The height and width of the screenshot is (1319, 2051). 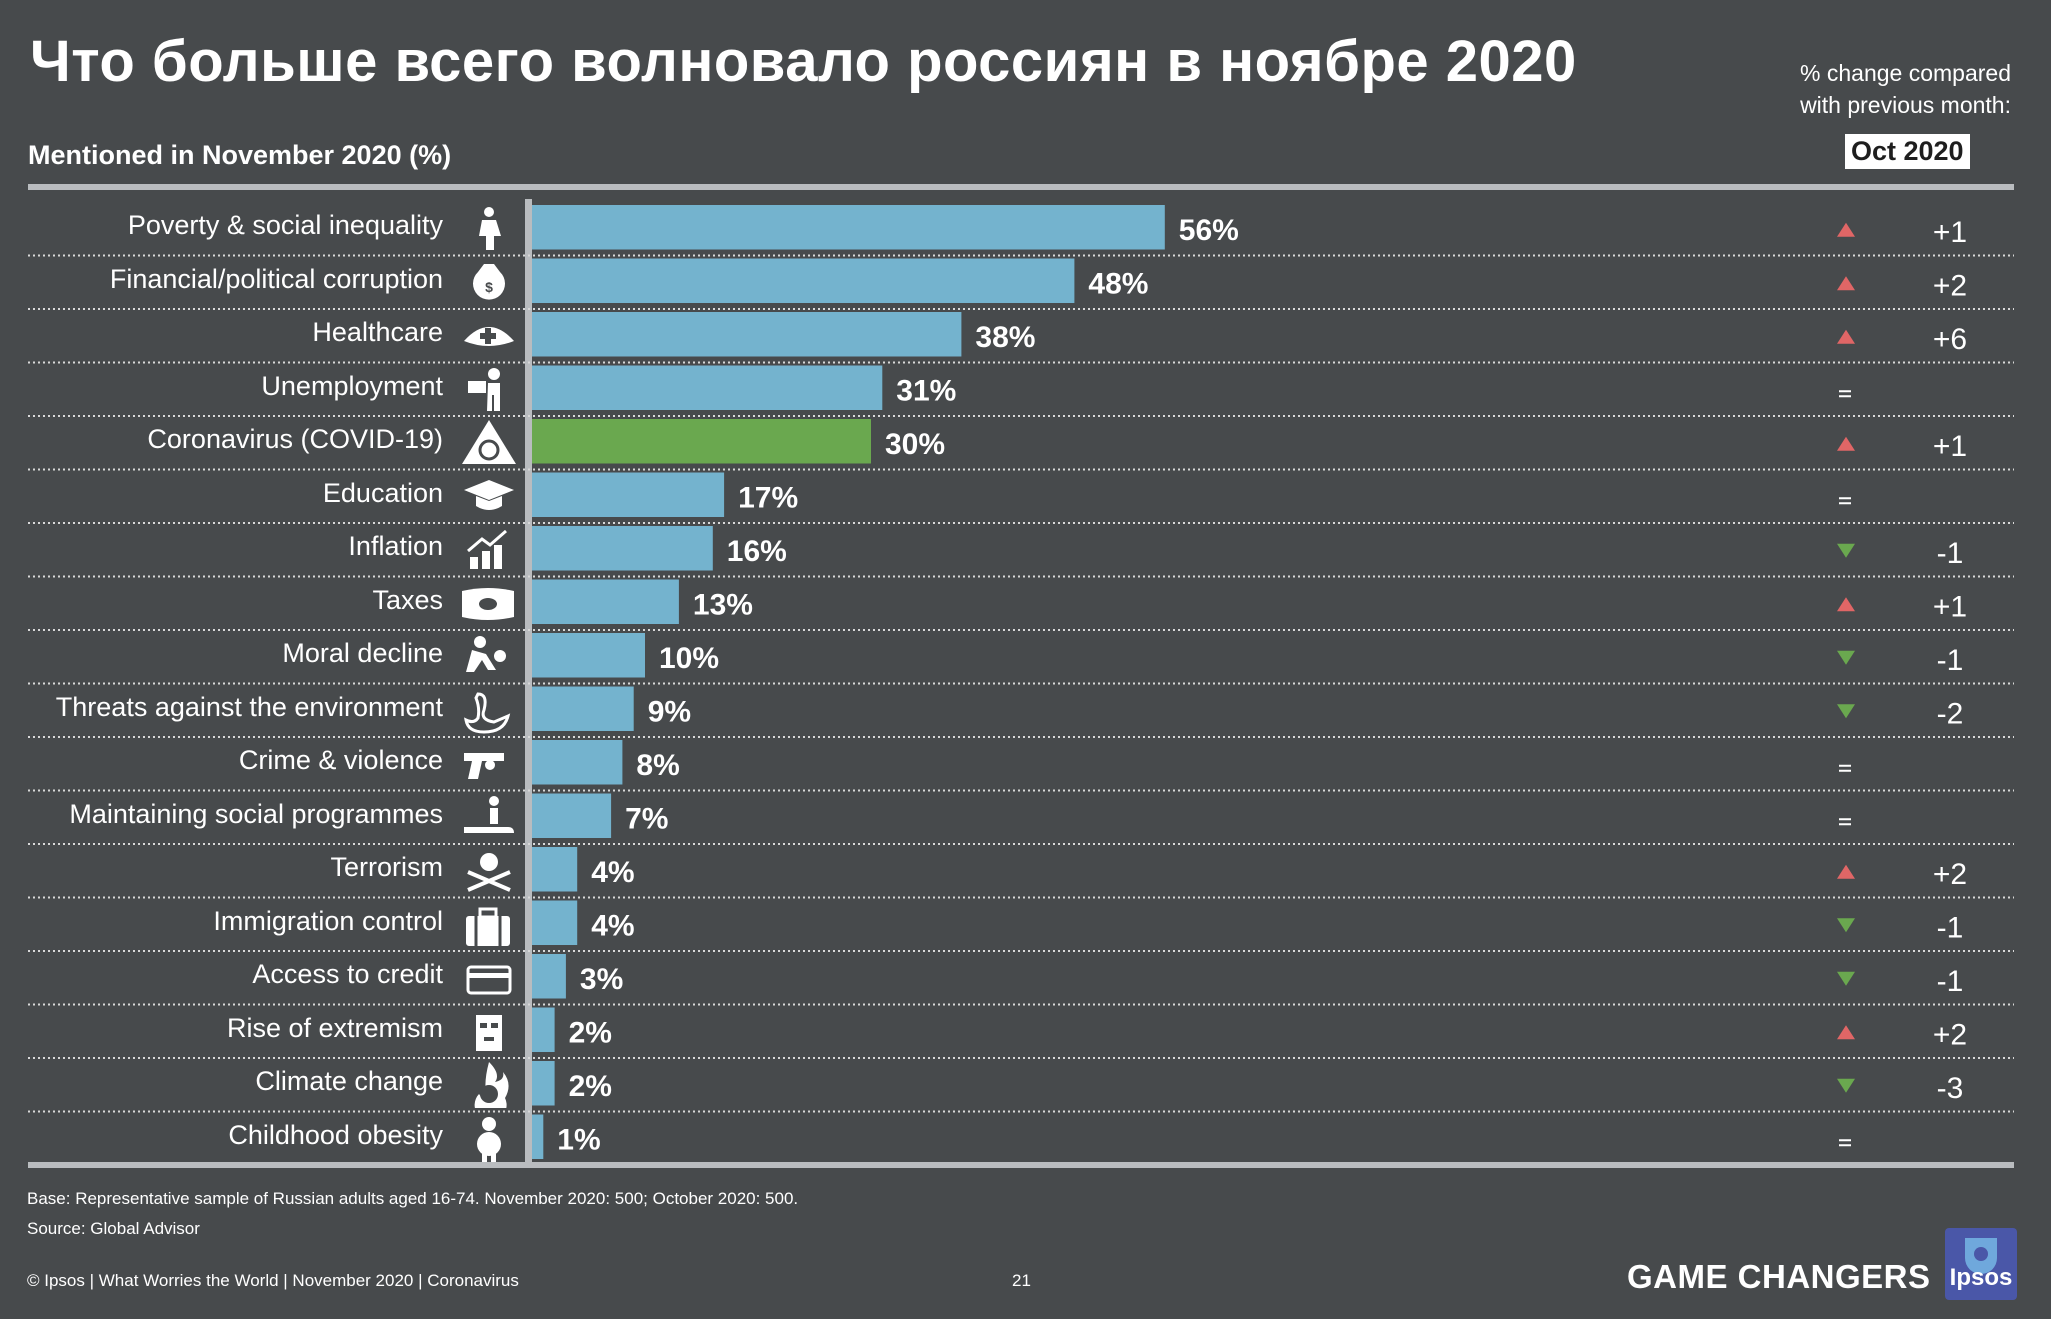 What do you see at coordinates (256, 813) in the screenshot?
I see `category-label: Maintaining social programmes` at bounding box center [256, 813].